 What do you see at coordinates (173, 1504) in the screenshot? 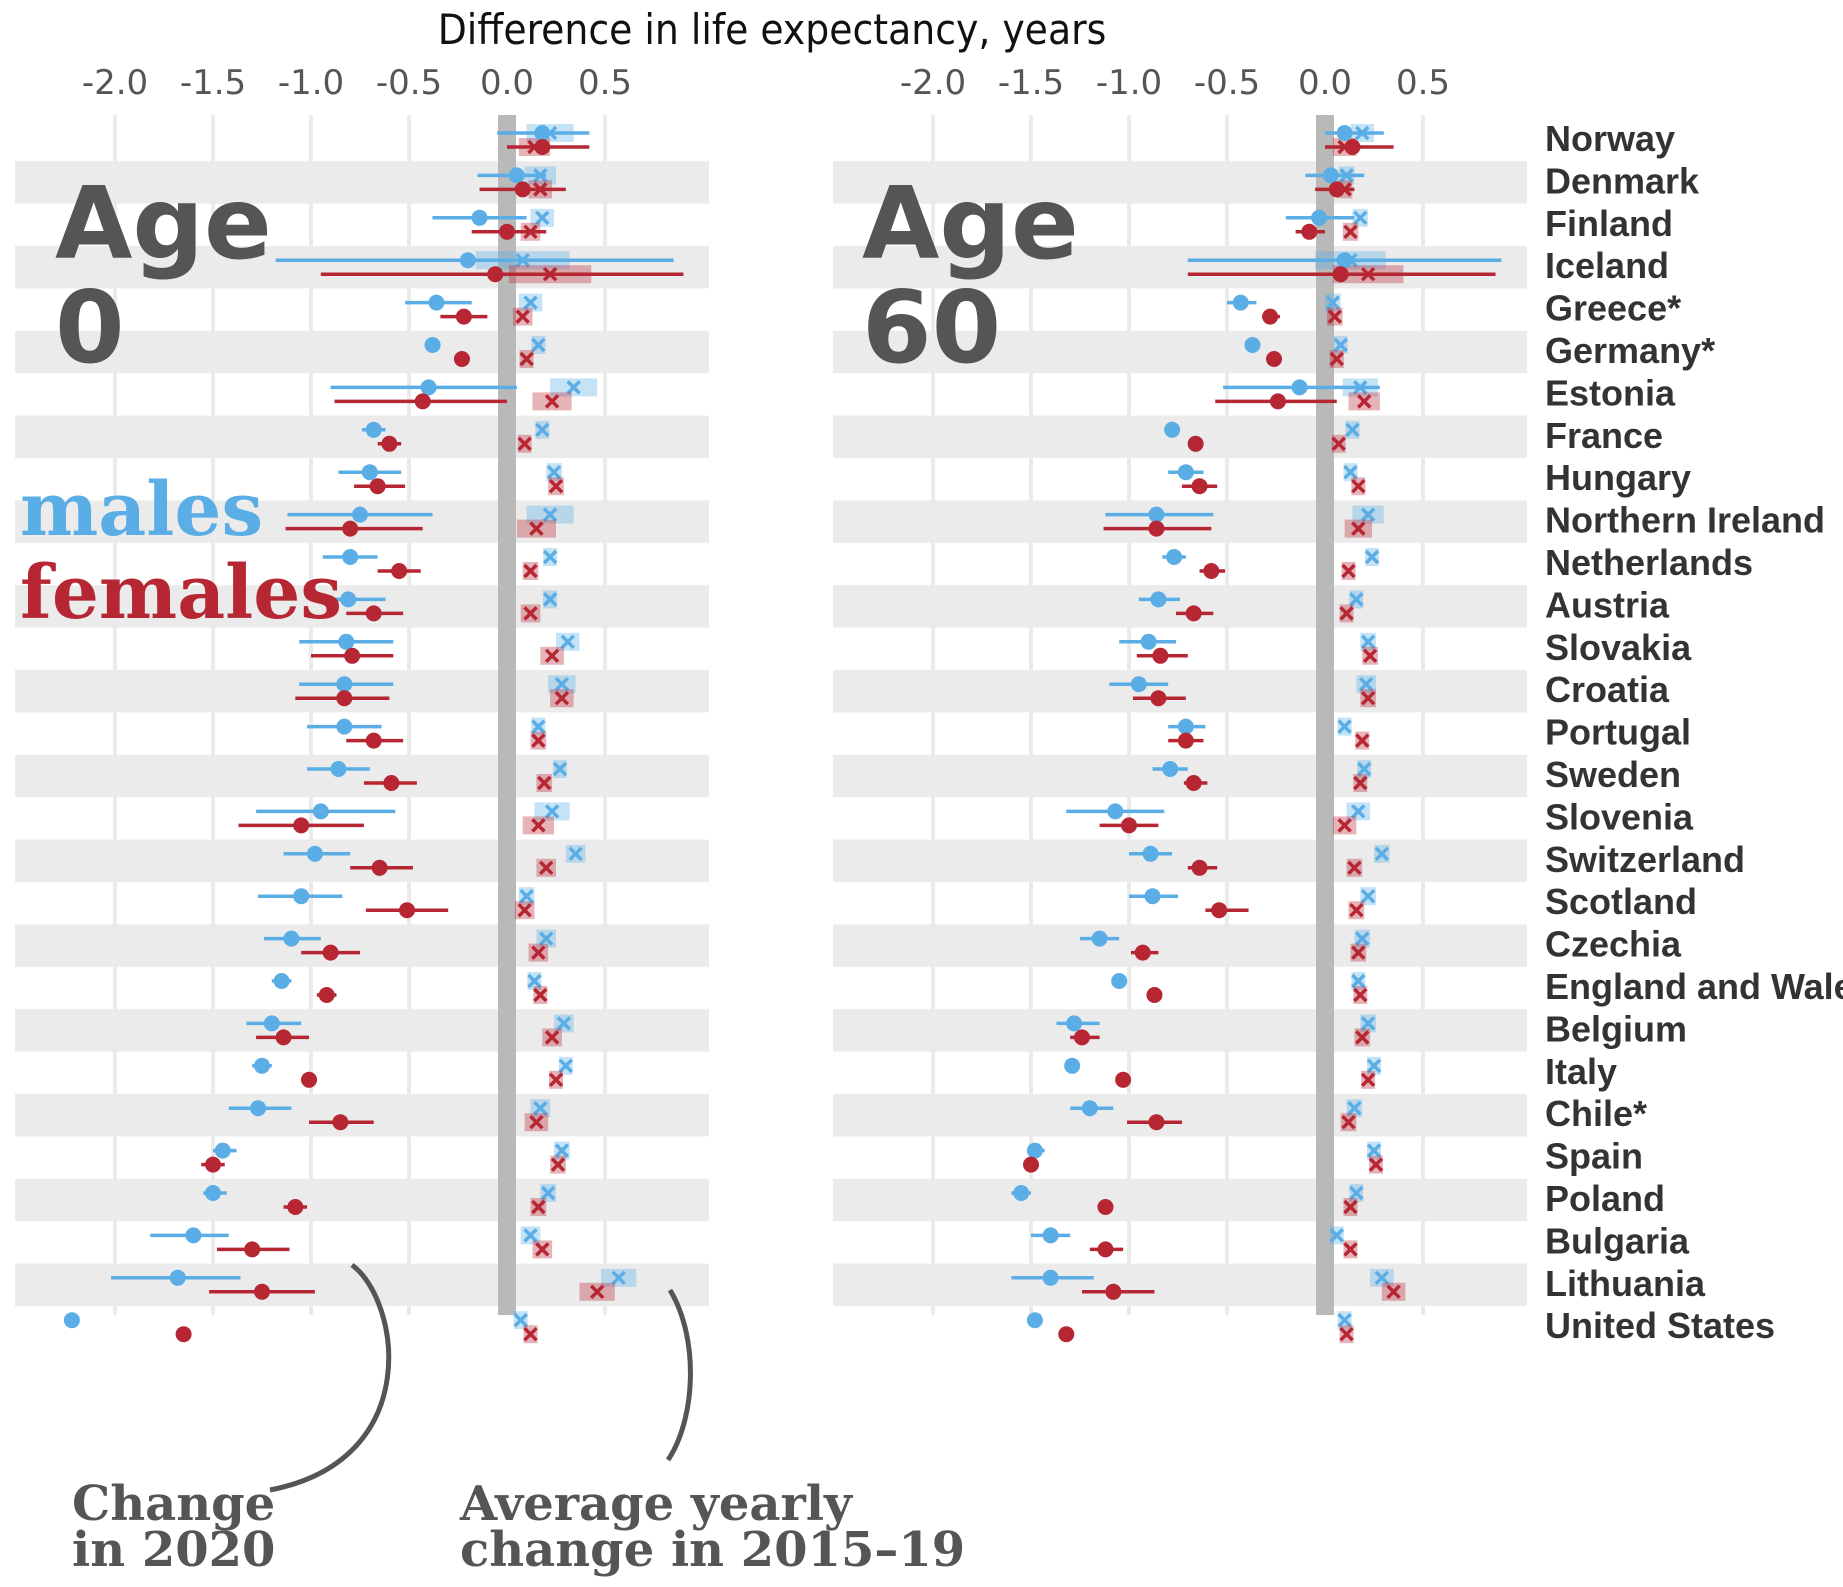
I see `annotation-change-2020: Change` at bounding box center [173, 1504].